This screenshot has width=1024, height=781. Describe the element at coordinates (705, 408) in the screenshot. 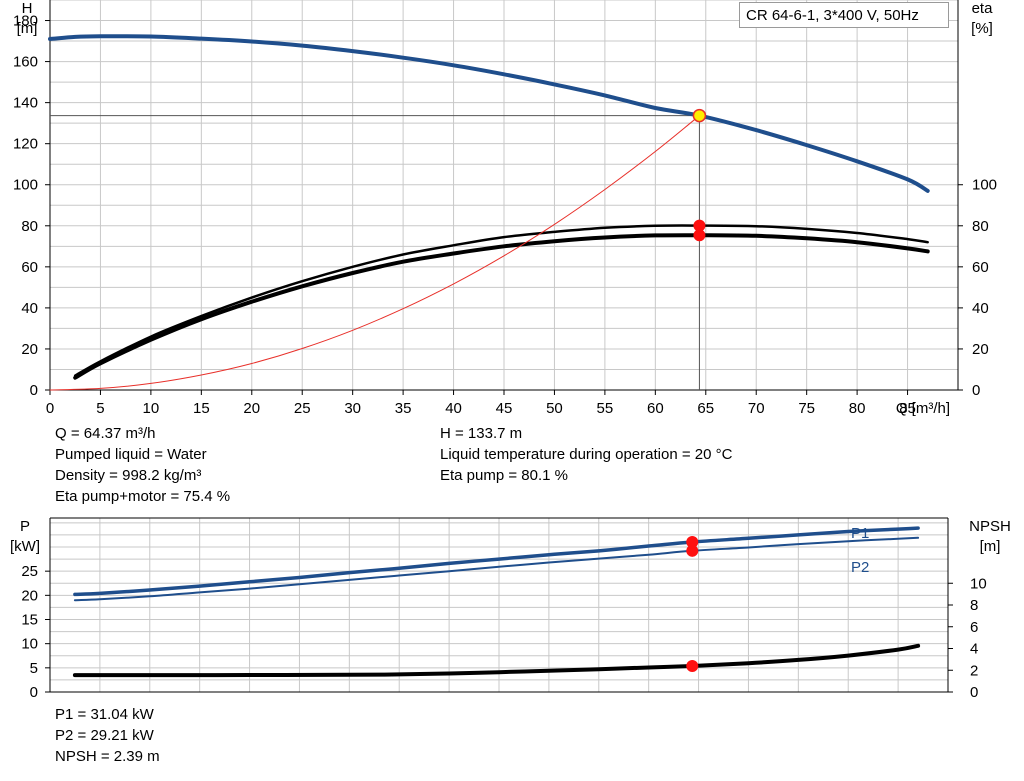

I see `x-tick-label-65: 65` at that location.